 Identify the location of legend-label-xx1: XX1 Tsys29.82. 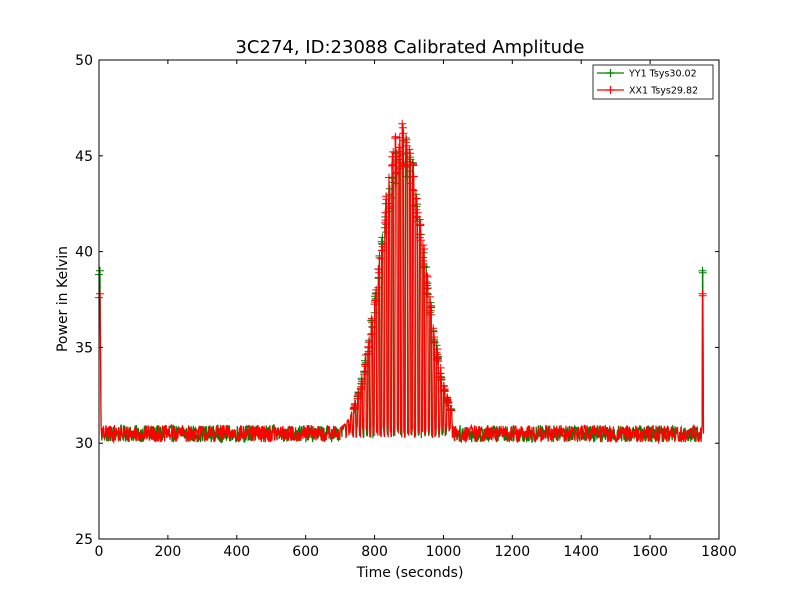
(663, 91).